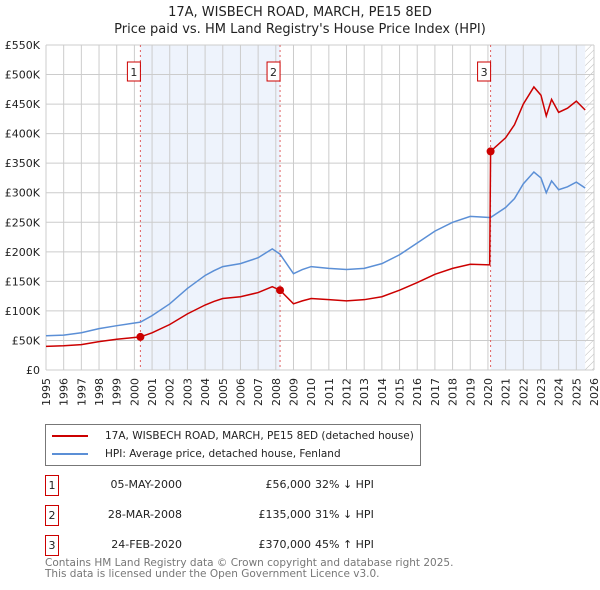  I want to click on transaction-row: 1 05-MAY-2000 £56,000 32% ↓ HPI, so click(245, 486).